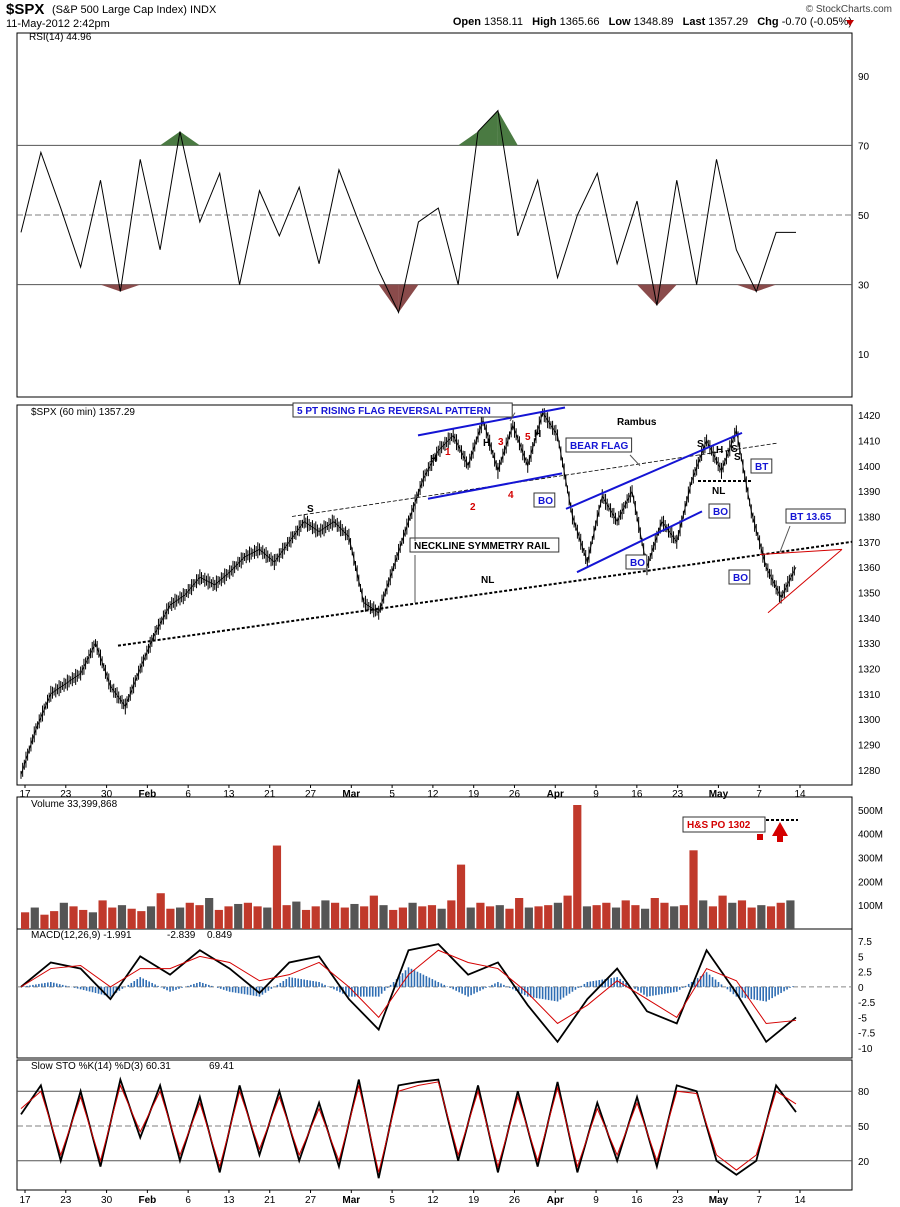 Image resolution: width=900 pixels, height=1207 pixels. Describe the element at coordinates (869, 745) in the screenshot. I see `price-y-tick: 1290` at that location.